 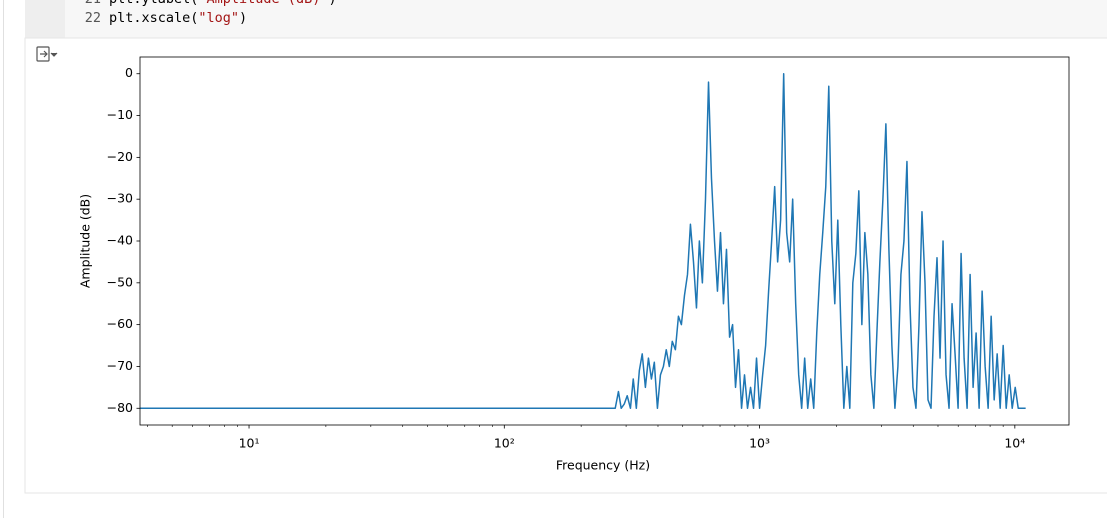 What do you see at coordinates (120, 240) in the screenshot?
I see `y-tick-label: −40` at bounding box center [120, 240].